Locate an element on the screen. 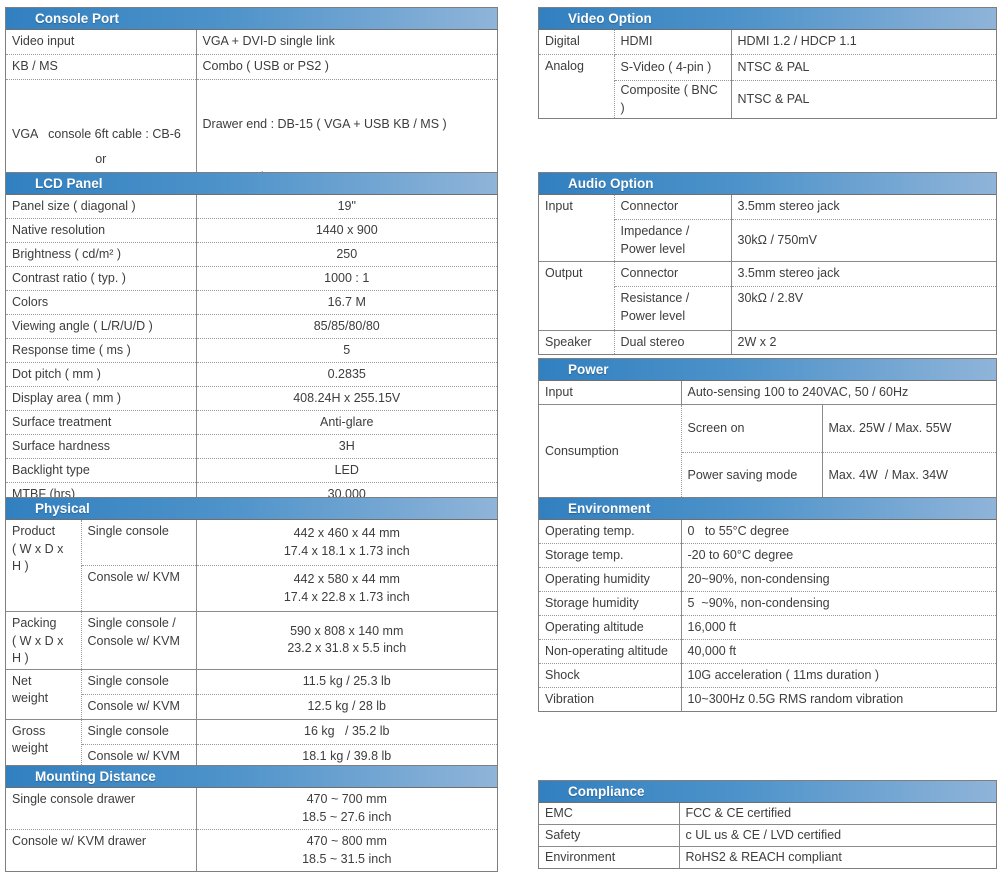  lcd-panel-header: LCD Panel is located at coordinates (251, 184).